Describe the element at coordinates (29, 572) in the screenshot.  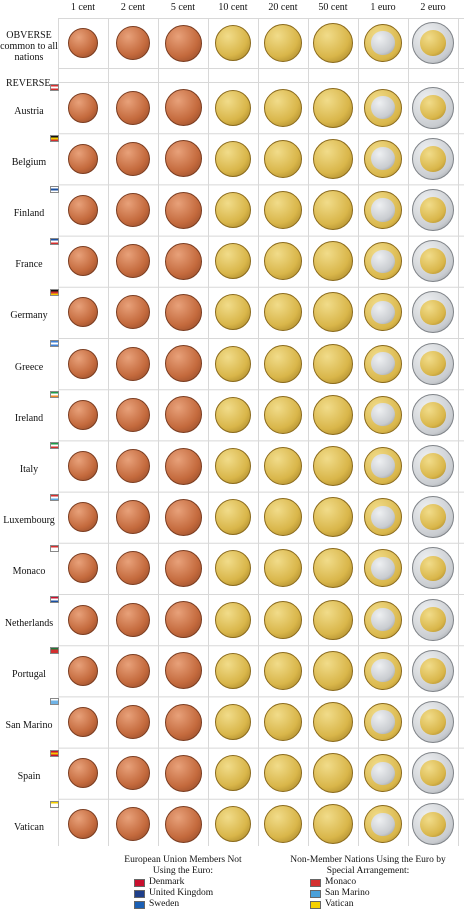
I see `country-label: Monaco` at that location.